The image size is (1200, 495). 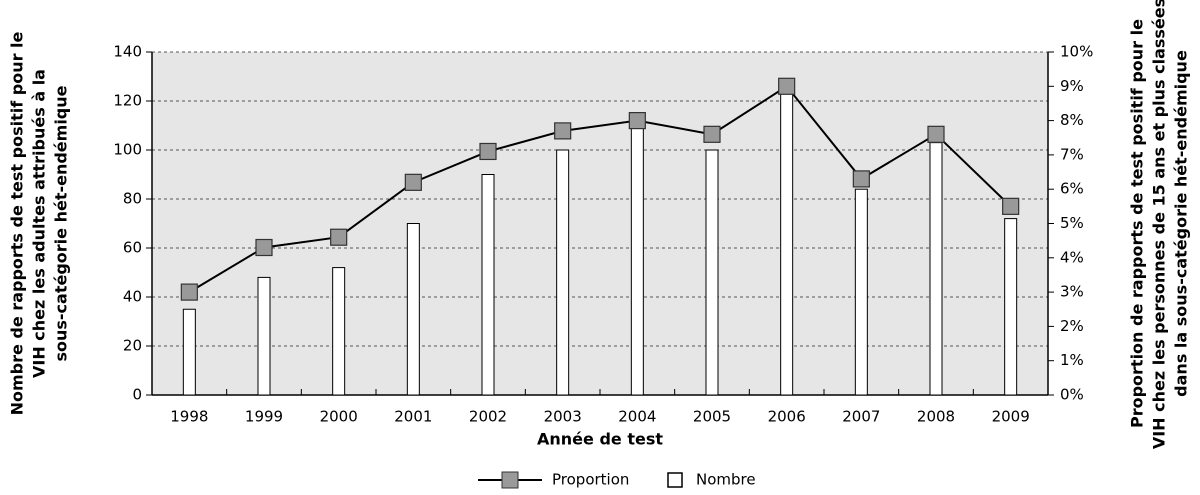 I want to click on x-tick-label: 2001, so click(x=413, y=417).